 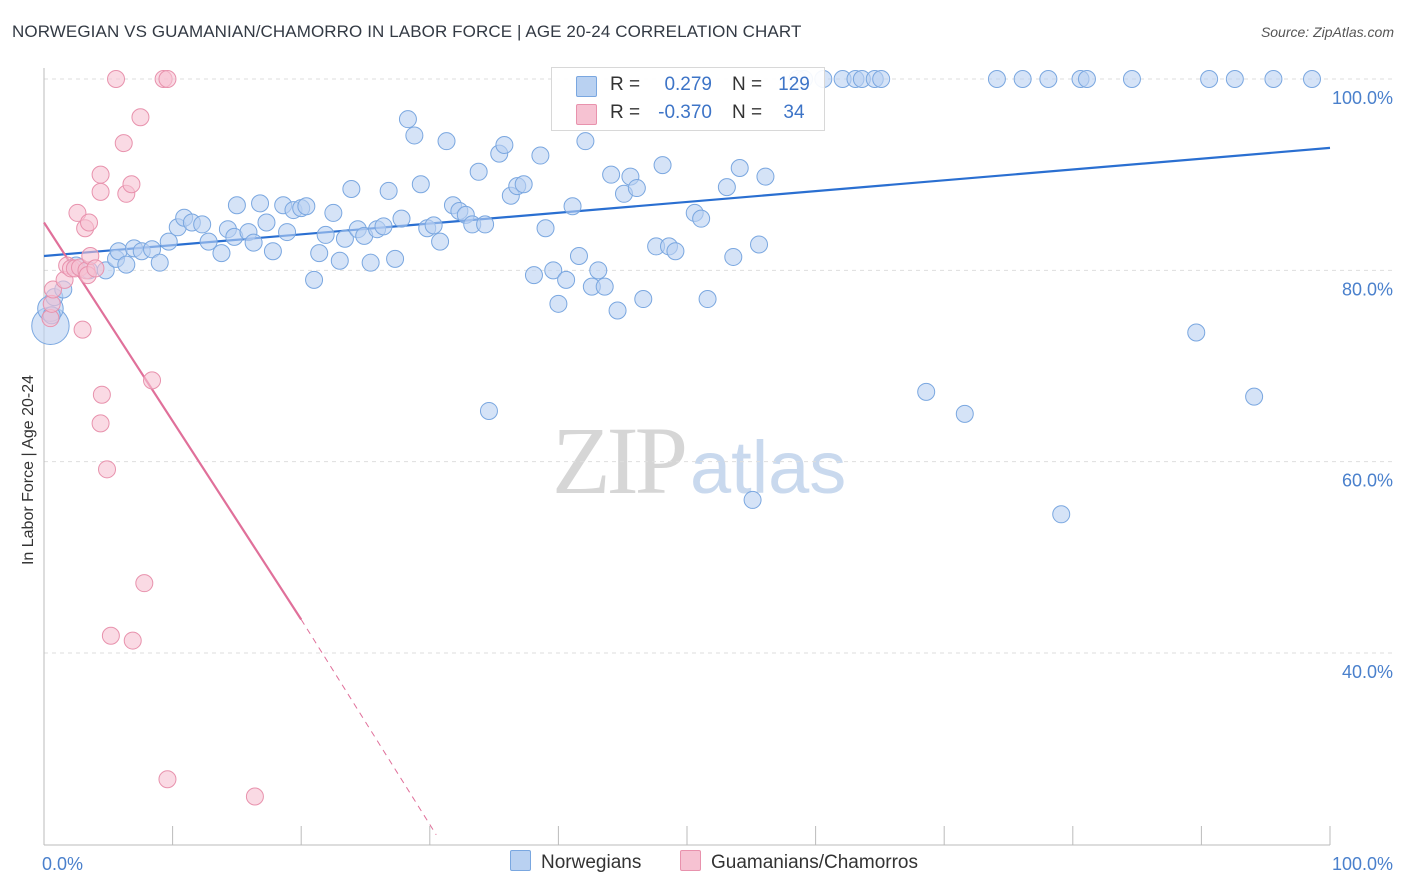 What do you see at coordinates (1367, 672) in the screenshot?
I see `y-tick-label: 40.0%` at bounding box center [1367, 672].